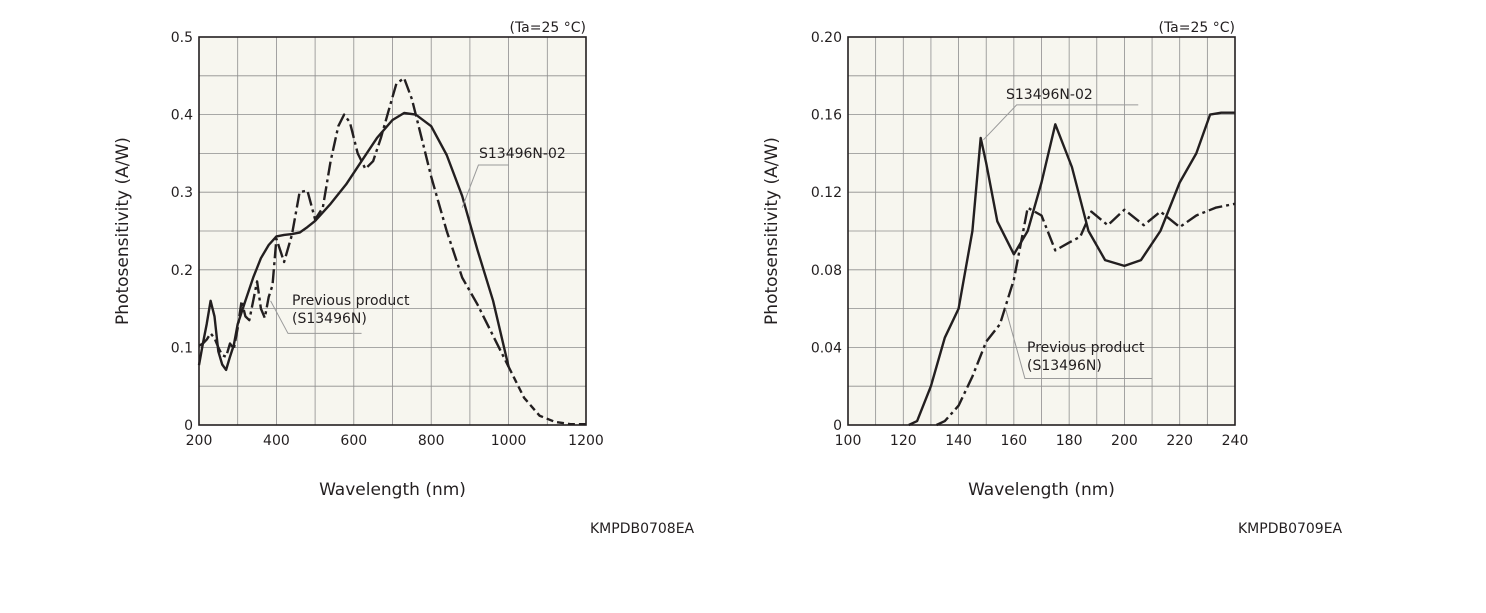 This screenshot has height=613, width=1486. What do you see at coordinates (958, 441) in the screenshot?
I see `x-tick-label: 140` at bounding box center [958, 441].